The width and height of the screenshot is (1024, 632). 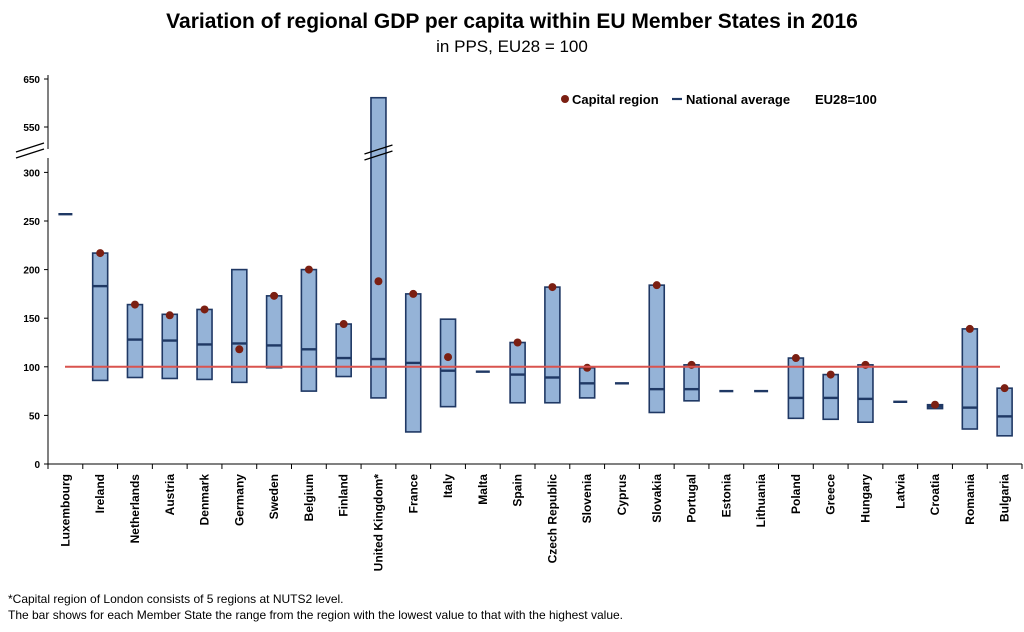 What do you see at coordinates (274, 405) in the screenshot?
I see `country-group: Sweden` at bounding box center [274, 405].